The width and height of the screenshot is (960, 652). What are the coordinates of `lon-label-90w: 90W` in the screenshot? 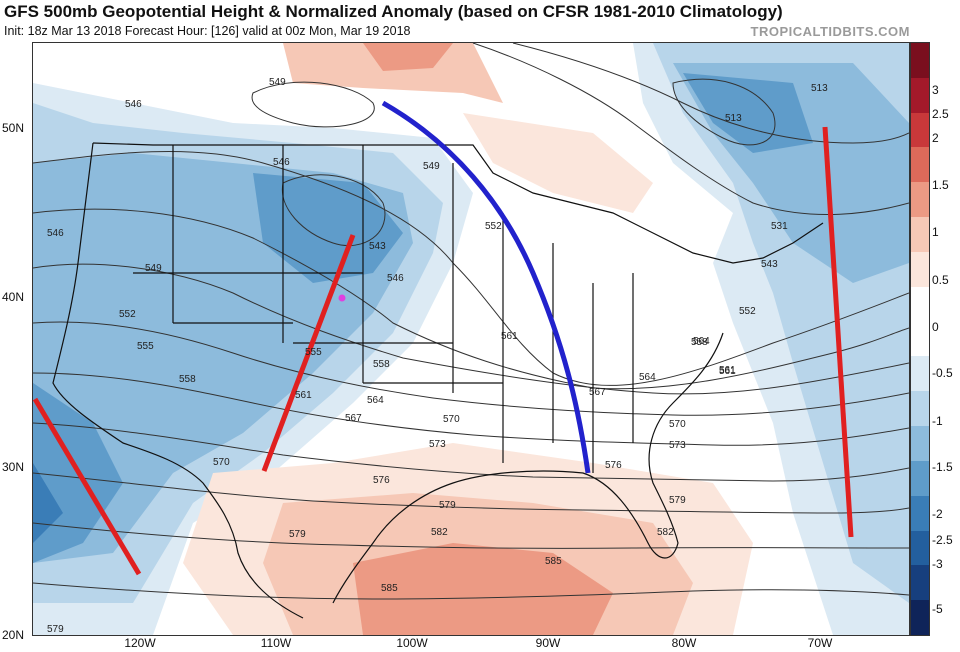 It's located at (548, 643).